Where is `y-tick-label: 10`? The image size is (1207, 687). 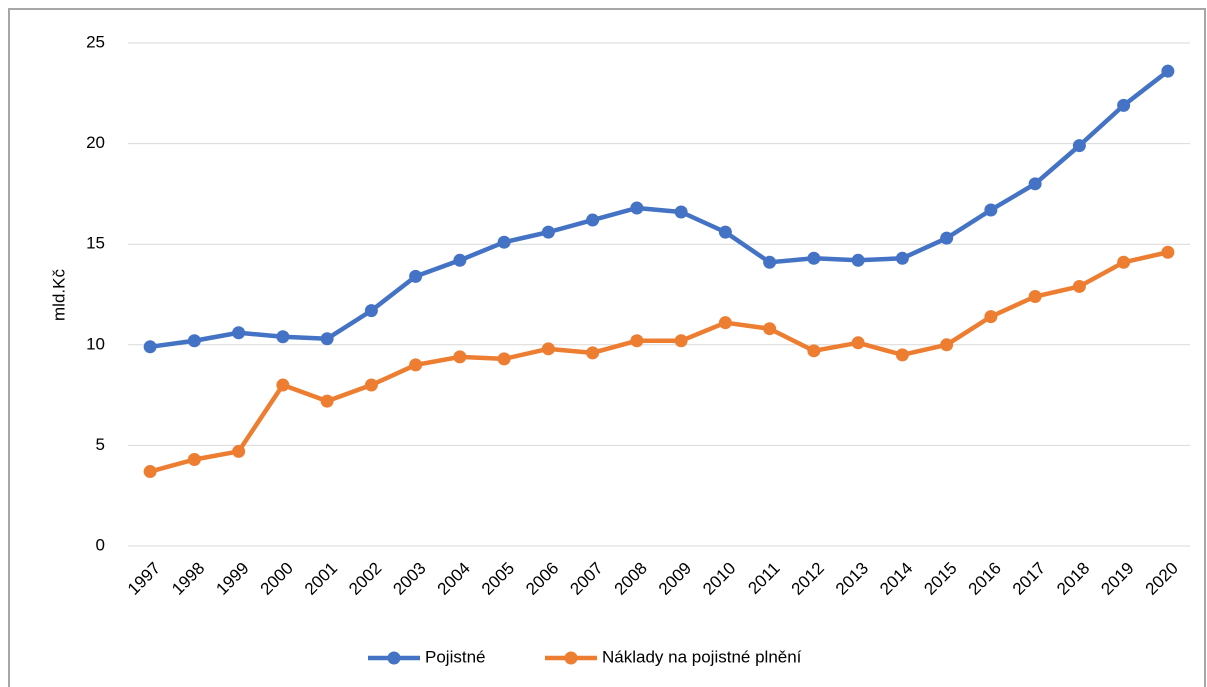 y-tick-label: 10 is located at coordinates (95, 343).